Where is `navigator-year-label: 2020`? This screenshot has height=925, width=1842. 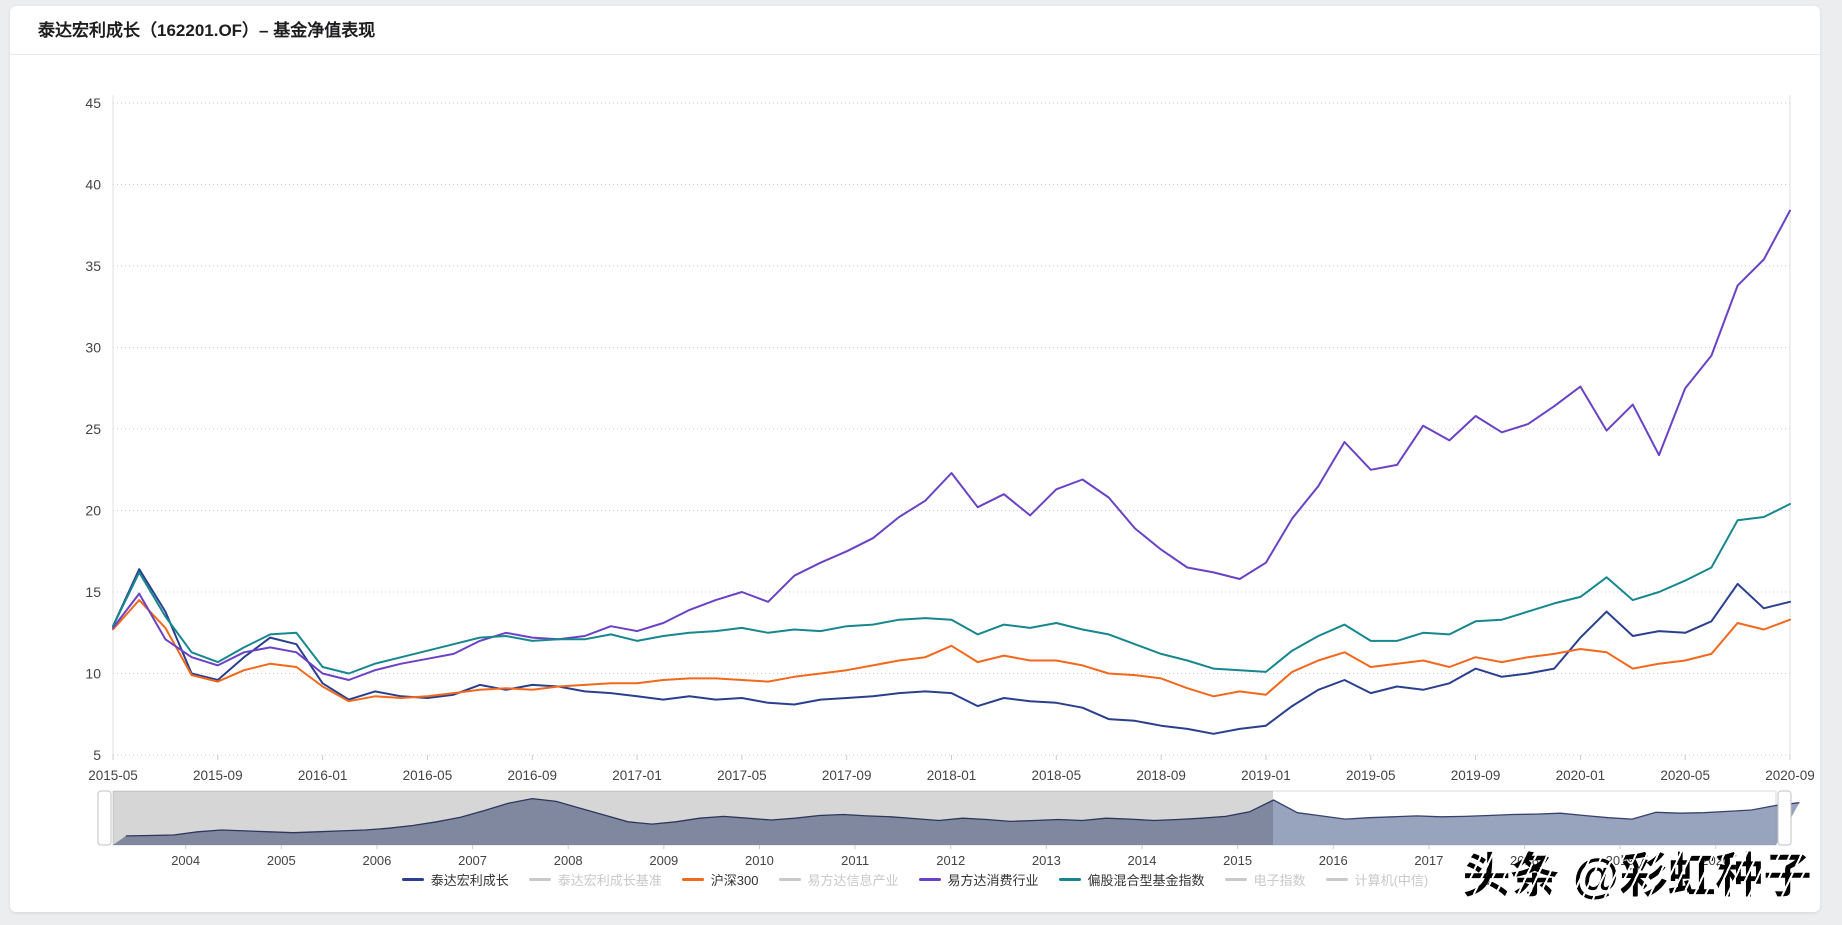
navigator-year-label: 2020 is located at coordinates (1715, 860).